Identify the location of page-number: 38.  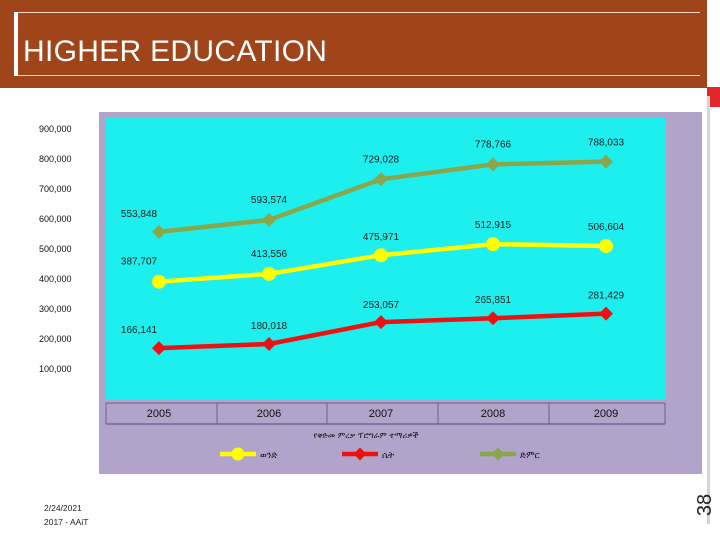
(705, 505).